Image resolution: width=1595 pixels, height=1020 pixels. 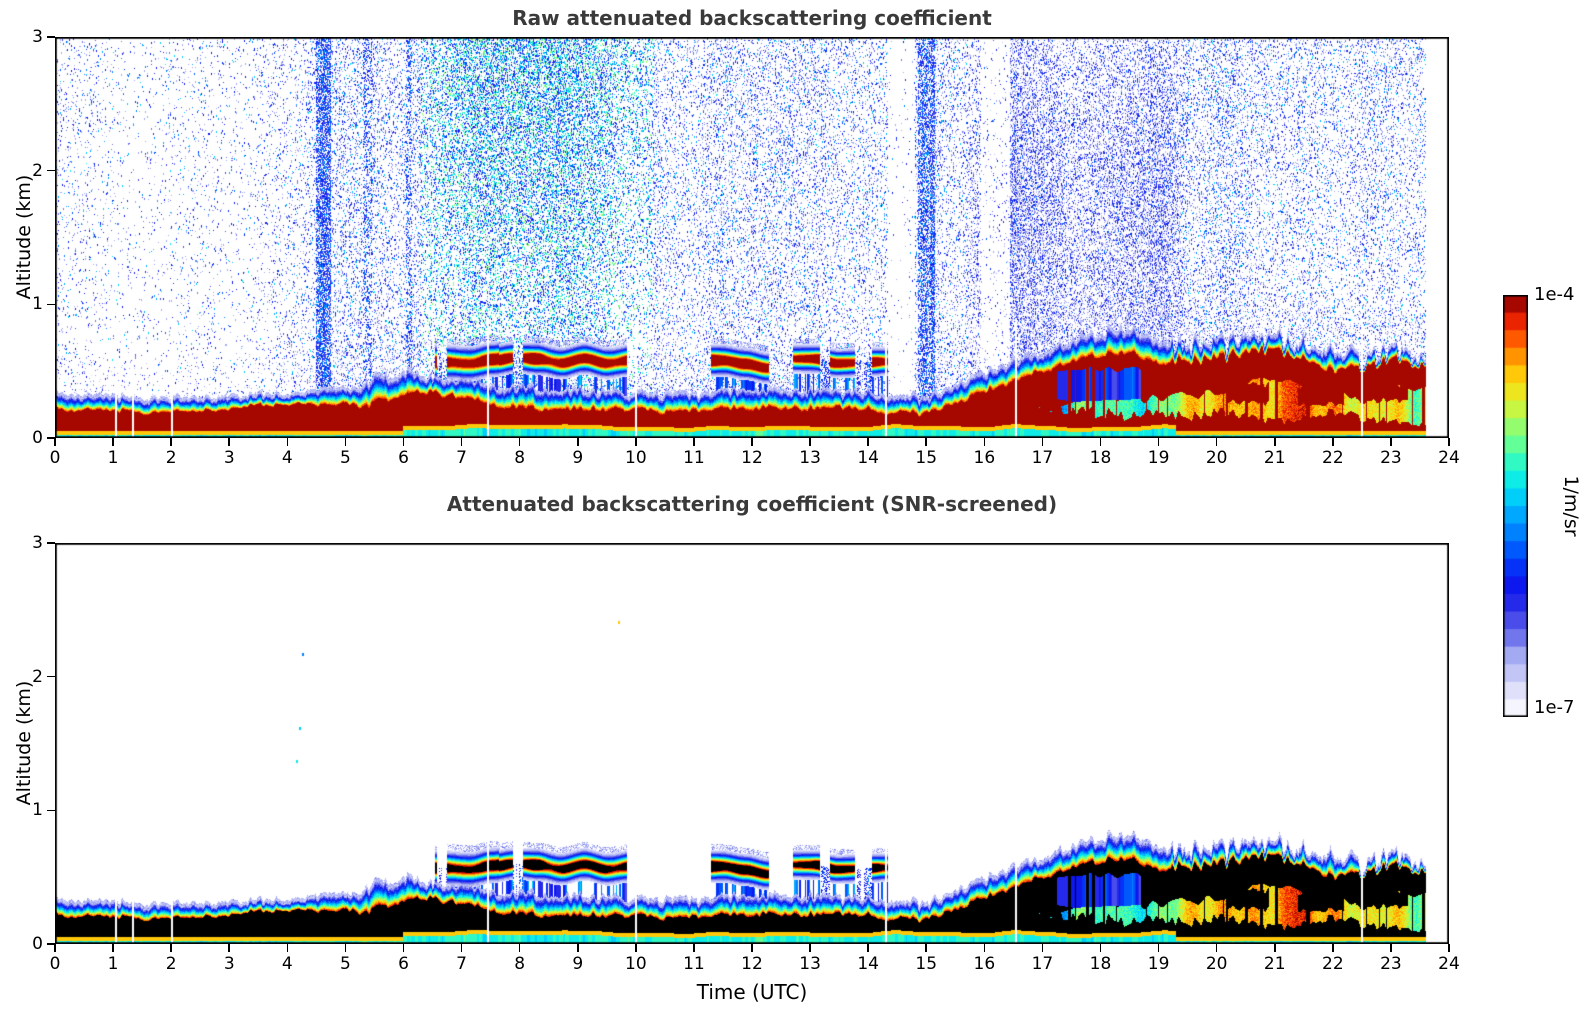 I want to click on y-tick-label: 2, so click(x=37, y=170).